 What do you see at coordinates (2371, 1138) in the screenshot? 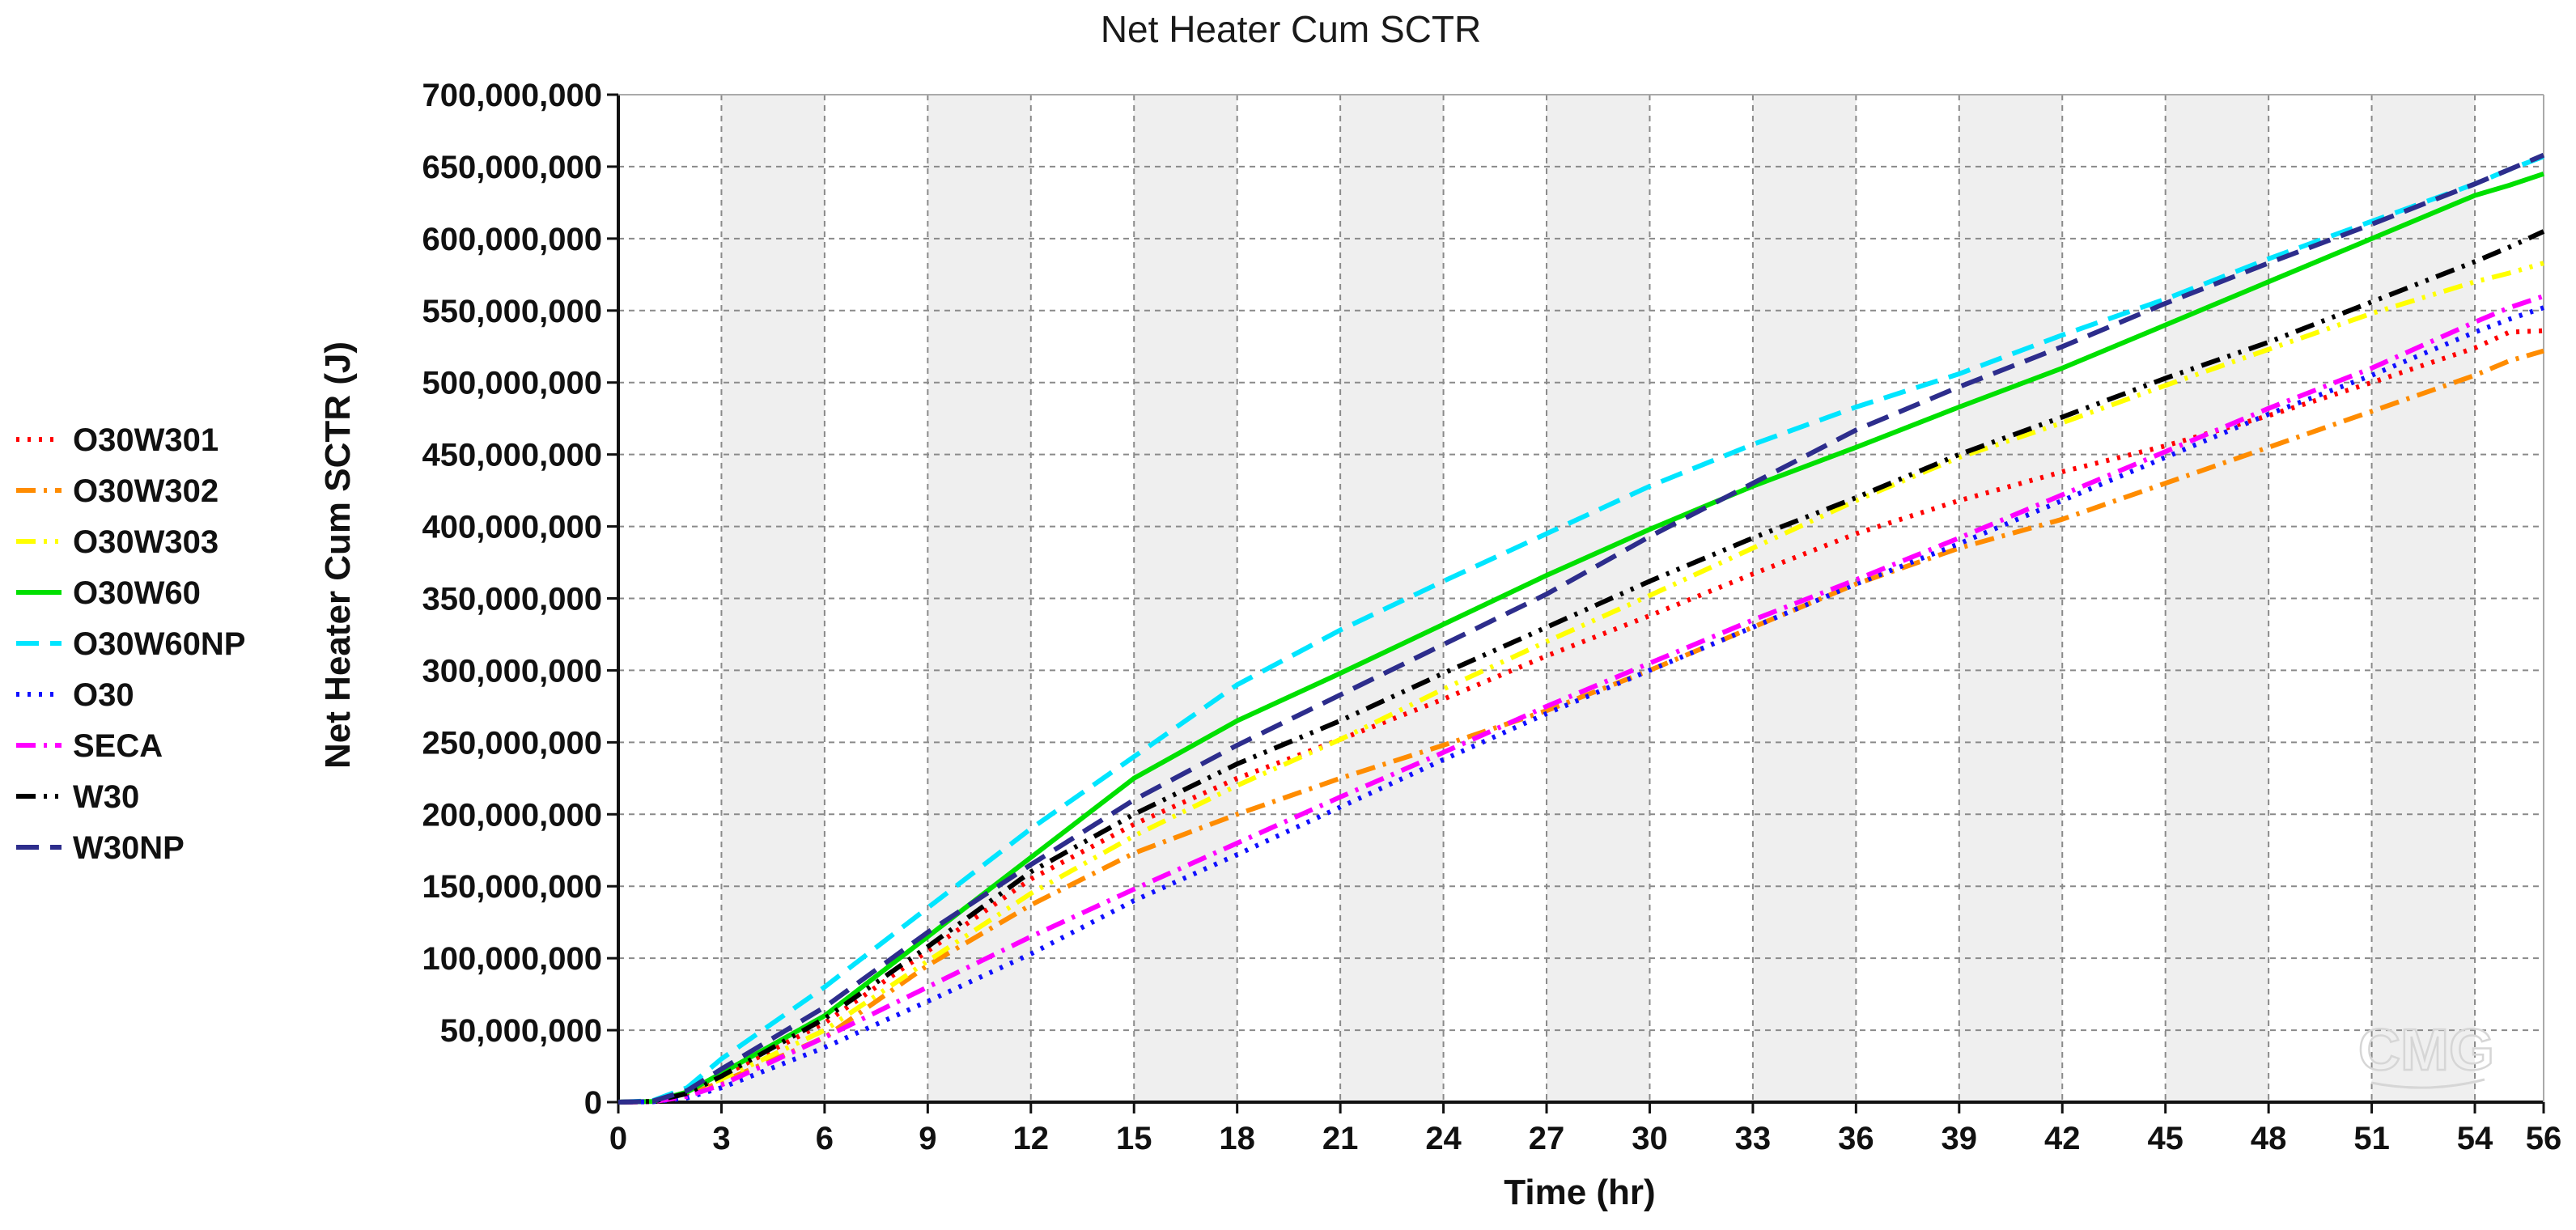
I see `x-tick-label: 51` at bounding box center [2371, 1138].